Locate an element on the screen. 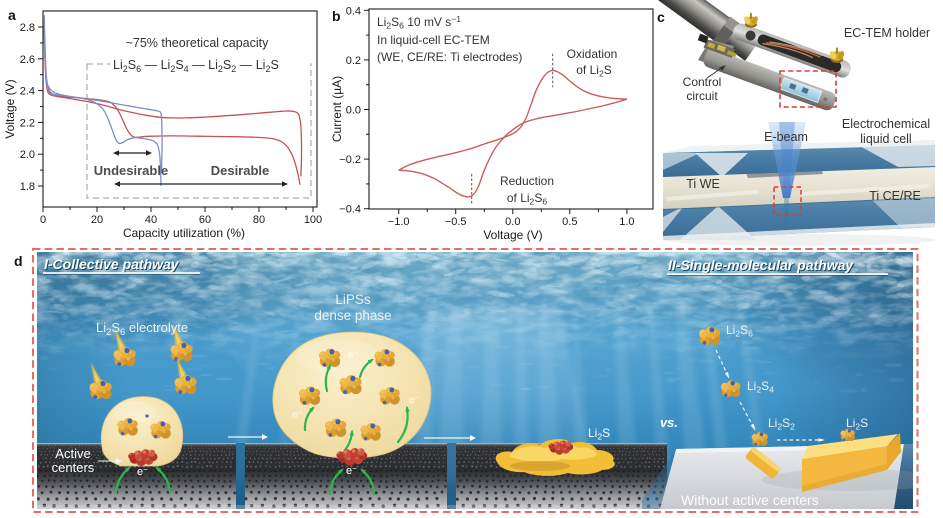  svg-text: 2.4 is located at coordinates (27, 92).